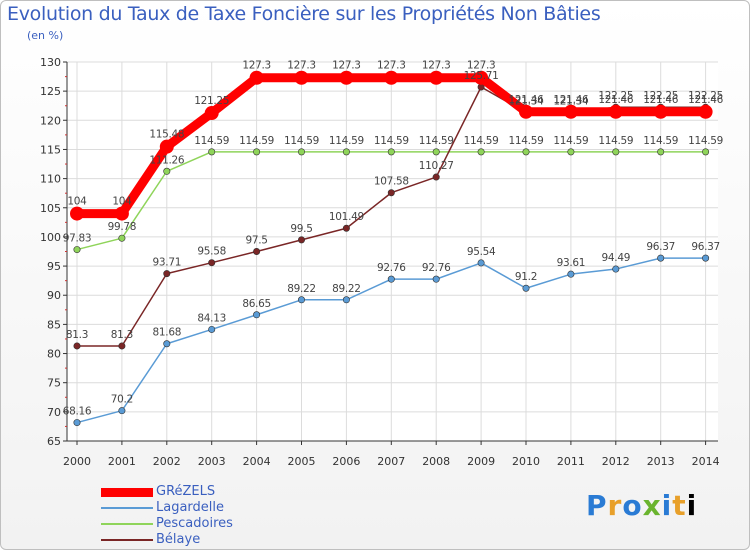 This screenshot has height=550, width=750. What do you see at coordinates (661, 461) in the screenshot?
I see `x-tick-label: 2013` at bounding box center [661, 461].